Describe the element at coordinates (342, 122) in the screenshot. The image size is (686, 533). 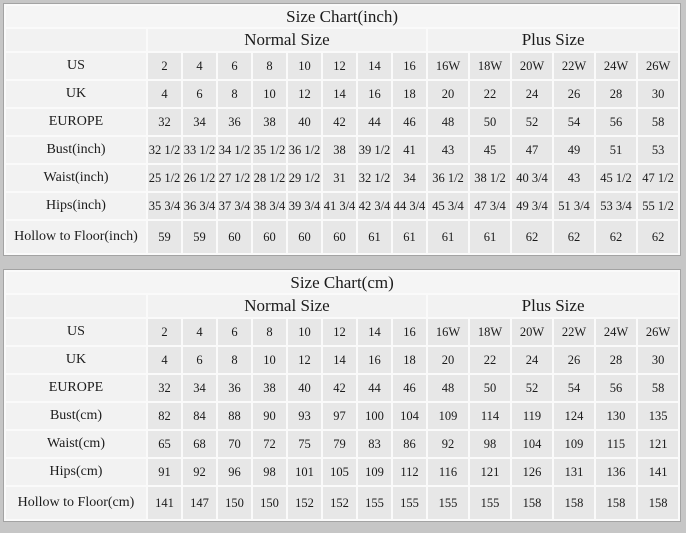
I see `table-row-europe: EUROPE 32 34 36 38 40 42 44 46 48 50 52 54 56 58` at that location.